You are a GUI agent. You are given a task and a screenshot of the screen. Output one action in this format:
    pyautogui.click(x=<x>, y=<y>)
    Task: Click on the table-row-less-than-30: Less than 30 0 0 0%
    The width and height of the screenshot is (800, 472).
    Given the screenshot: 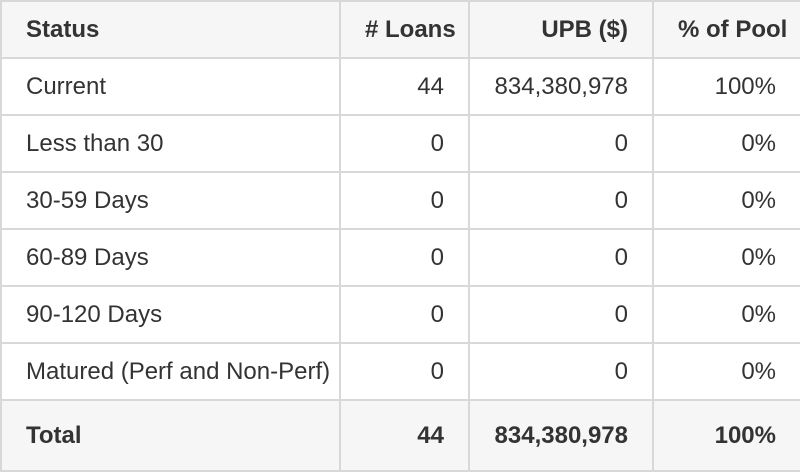 What is the action you would take?
    pyautogui.click(x=400, y=143)
    